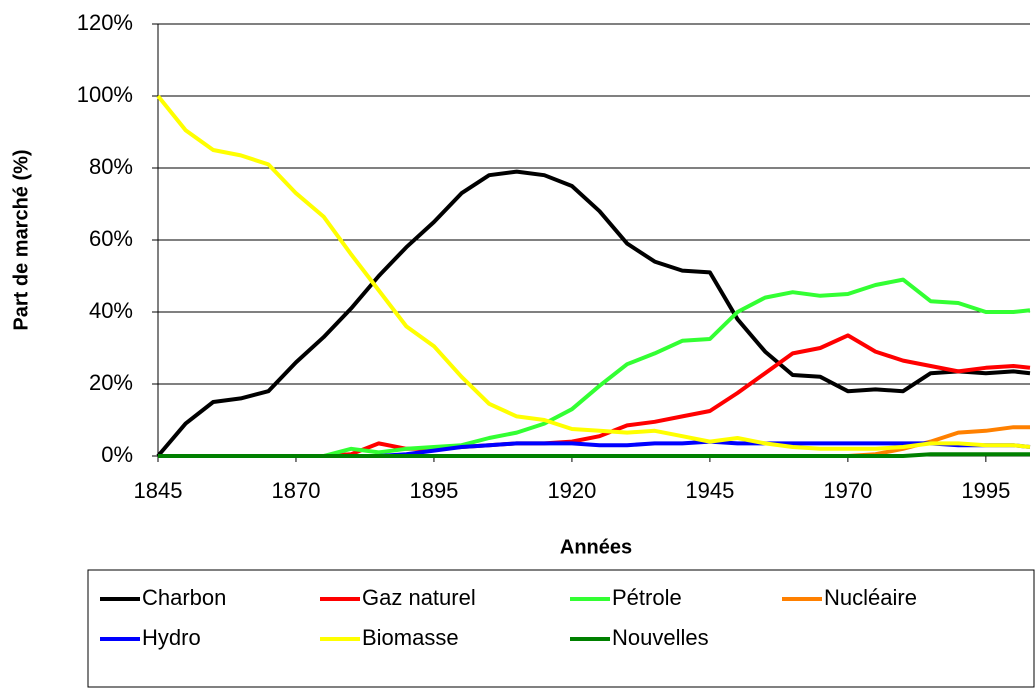 The height and width of the screenshot is (688, 1036). I want to click on y-tick-label: 120%, so click(105, 22).